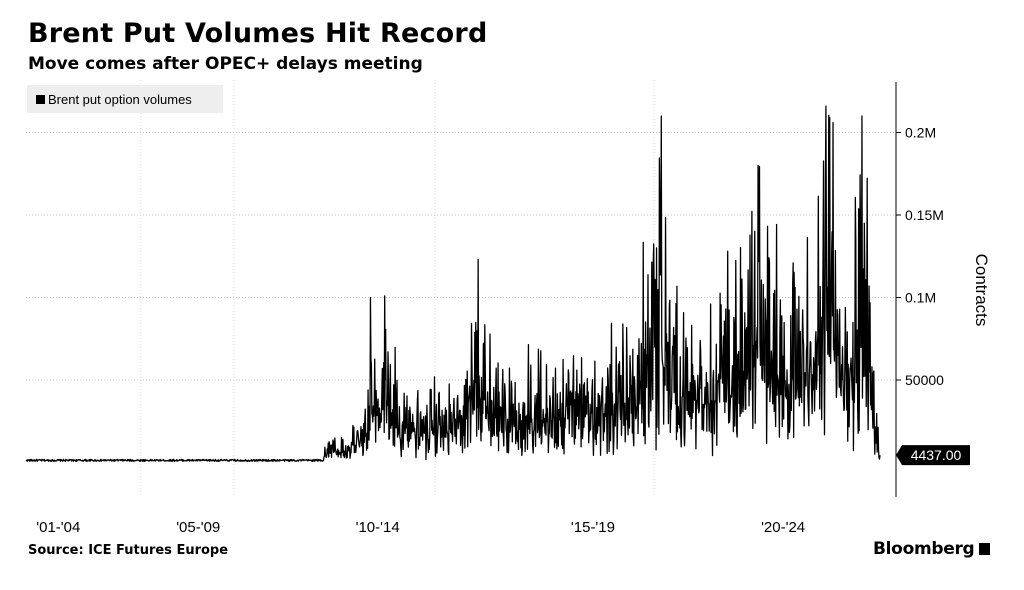 The width and height of the screenshot is (1024, 590). I want to click on legend: Brent put option volumes, so click(125, 99).